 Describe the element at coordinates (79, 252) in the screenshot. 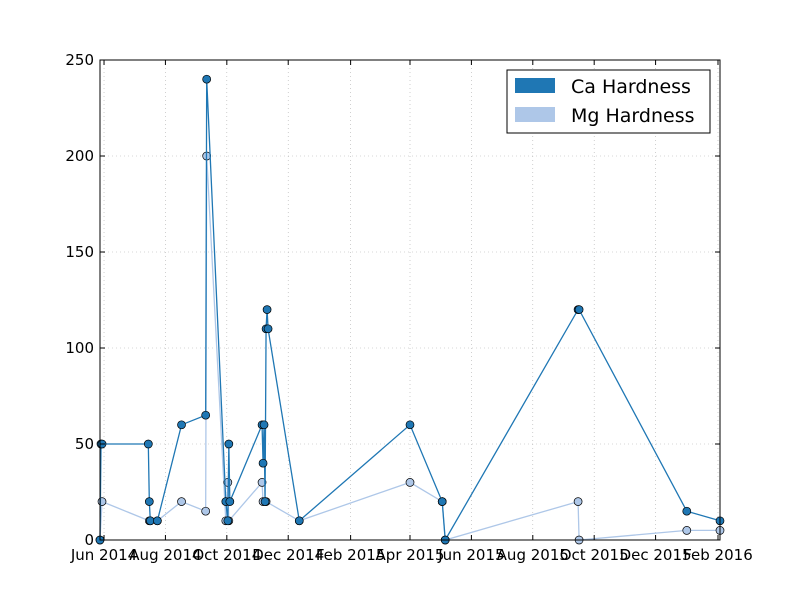

I see `y-tick-label: 150` at that location.